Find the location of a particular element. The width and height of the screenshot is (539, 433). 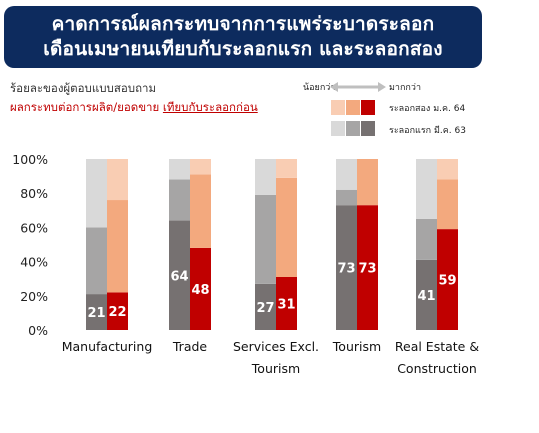

subtitle-impact-part1: ผลกระทบต่อการผลิต/ยอดขาย is located at coordinates (85, 107).